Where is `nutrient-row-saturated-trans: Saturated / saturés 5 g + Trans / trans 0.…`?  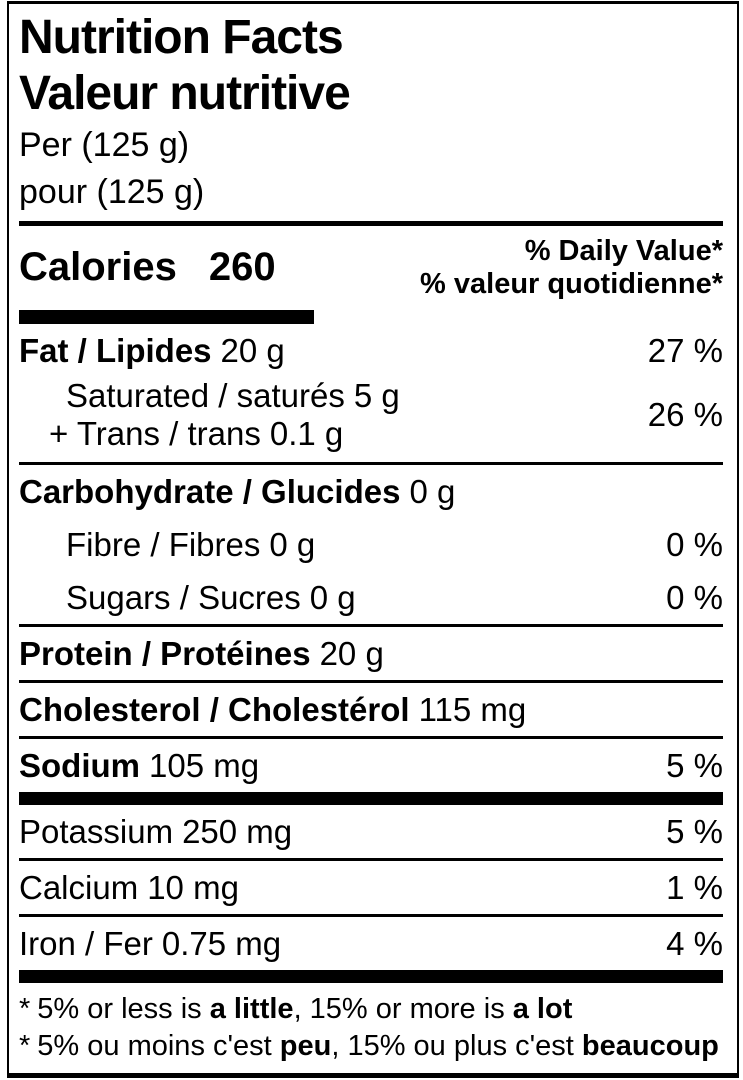
nutrient-row-saturated-trans: Saturated / saturés 5 g + Trans / trans 0.… is located at coordinates (371, 419).